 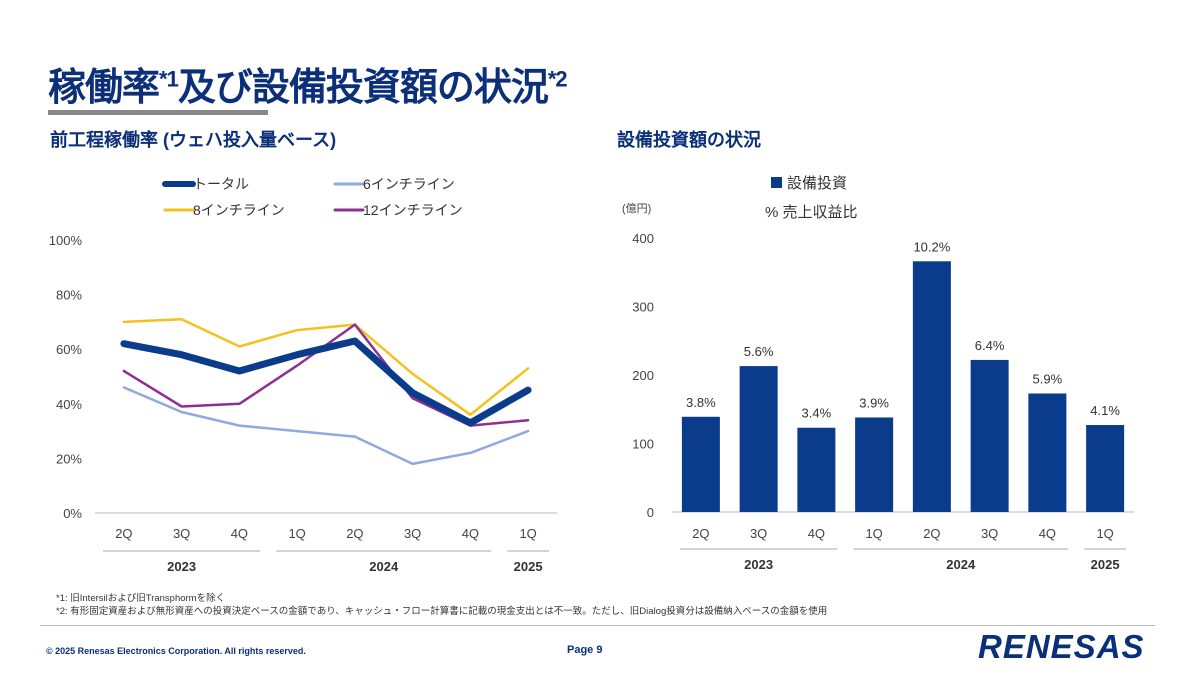 I want to click on page-title: 稼働率*1及び設備投資額の状況*2, so click(x=308, y=87).